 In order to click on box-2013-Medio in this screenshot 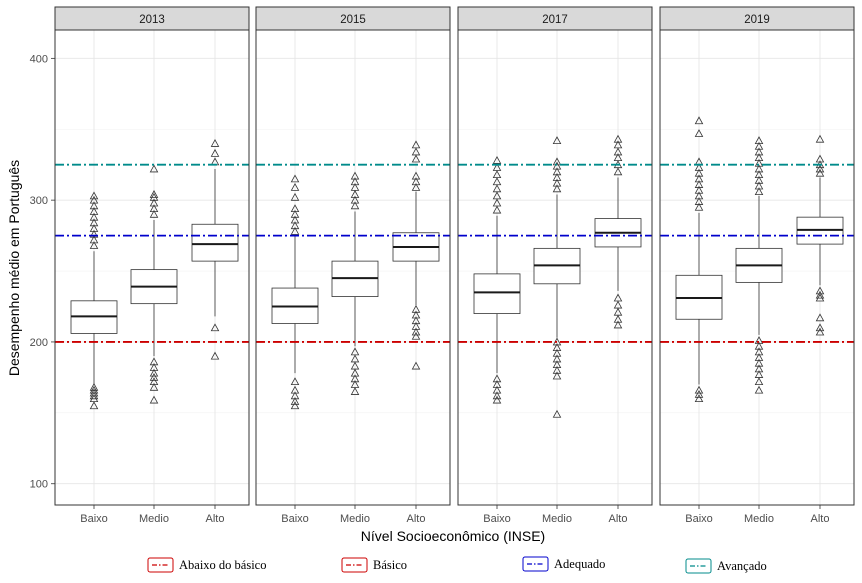, I will do `click(154, 284)`.